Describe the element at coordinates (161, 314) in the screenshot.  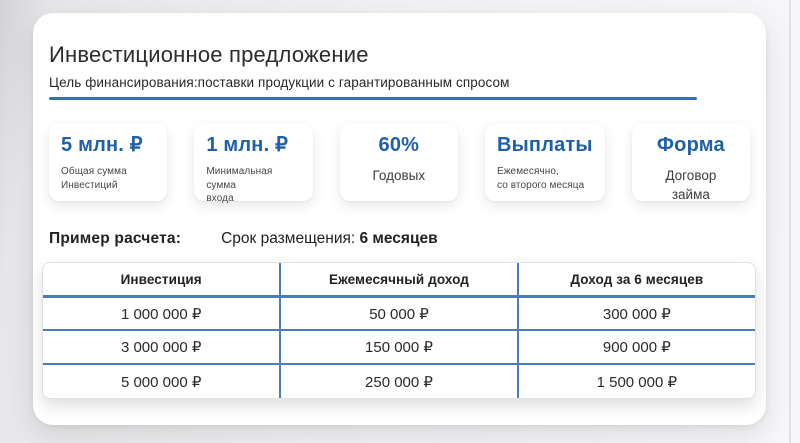
I see `cell-investment: 1 000 000 ₽` at that location.